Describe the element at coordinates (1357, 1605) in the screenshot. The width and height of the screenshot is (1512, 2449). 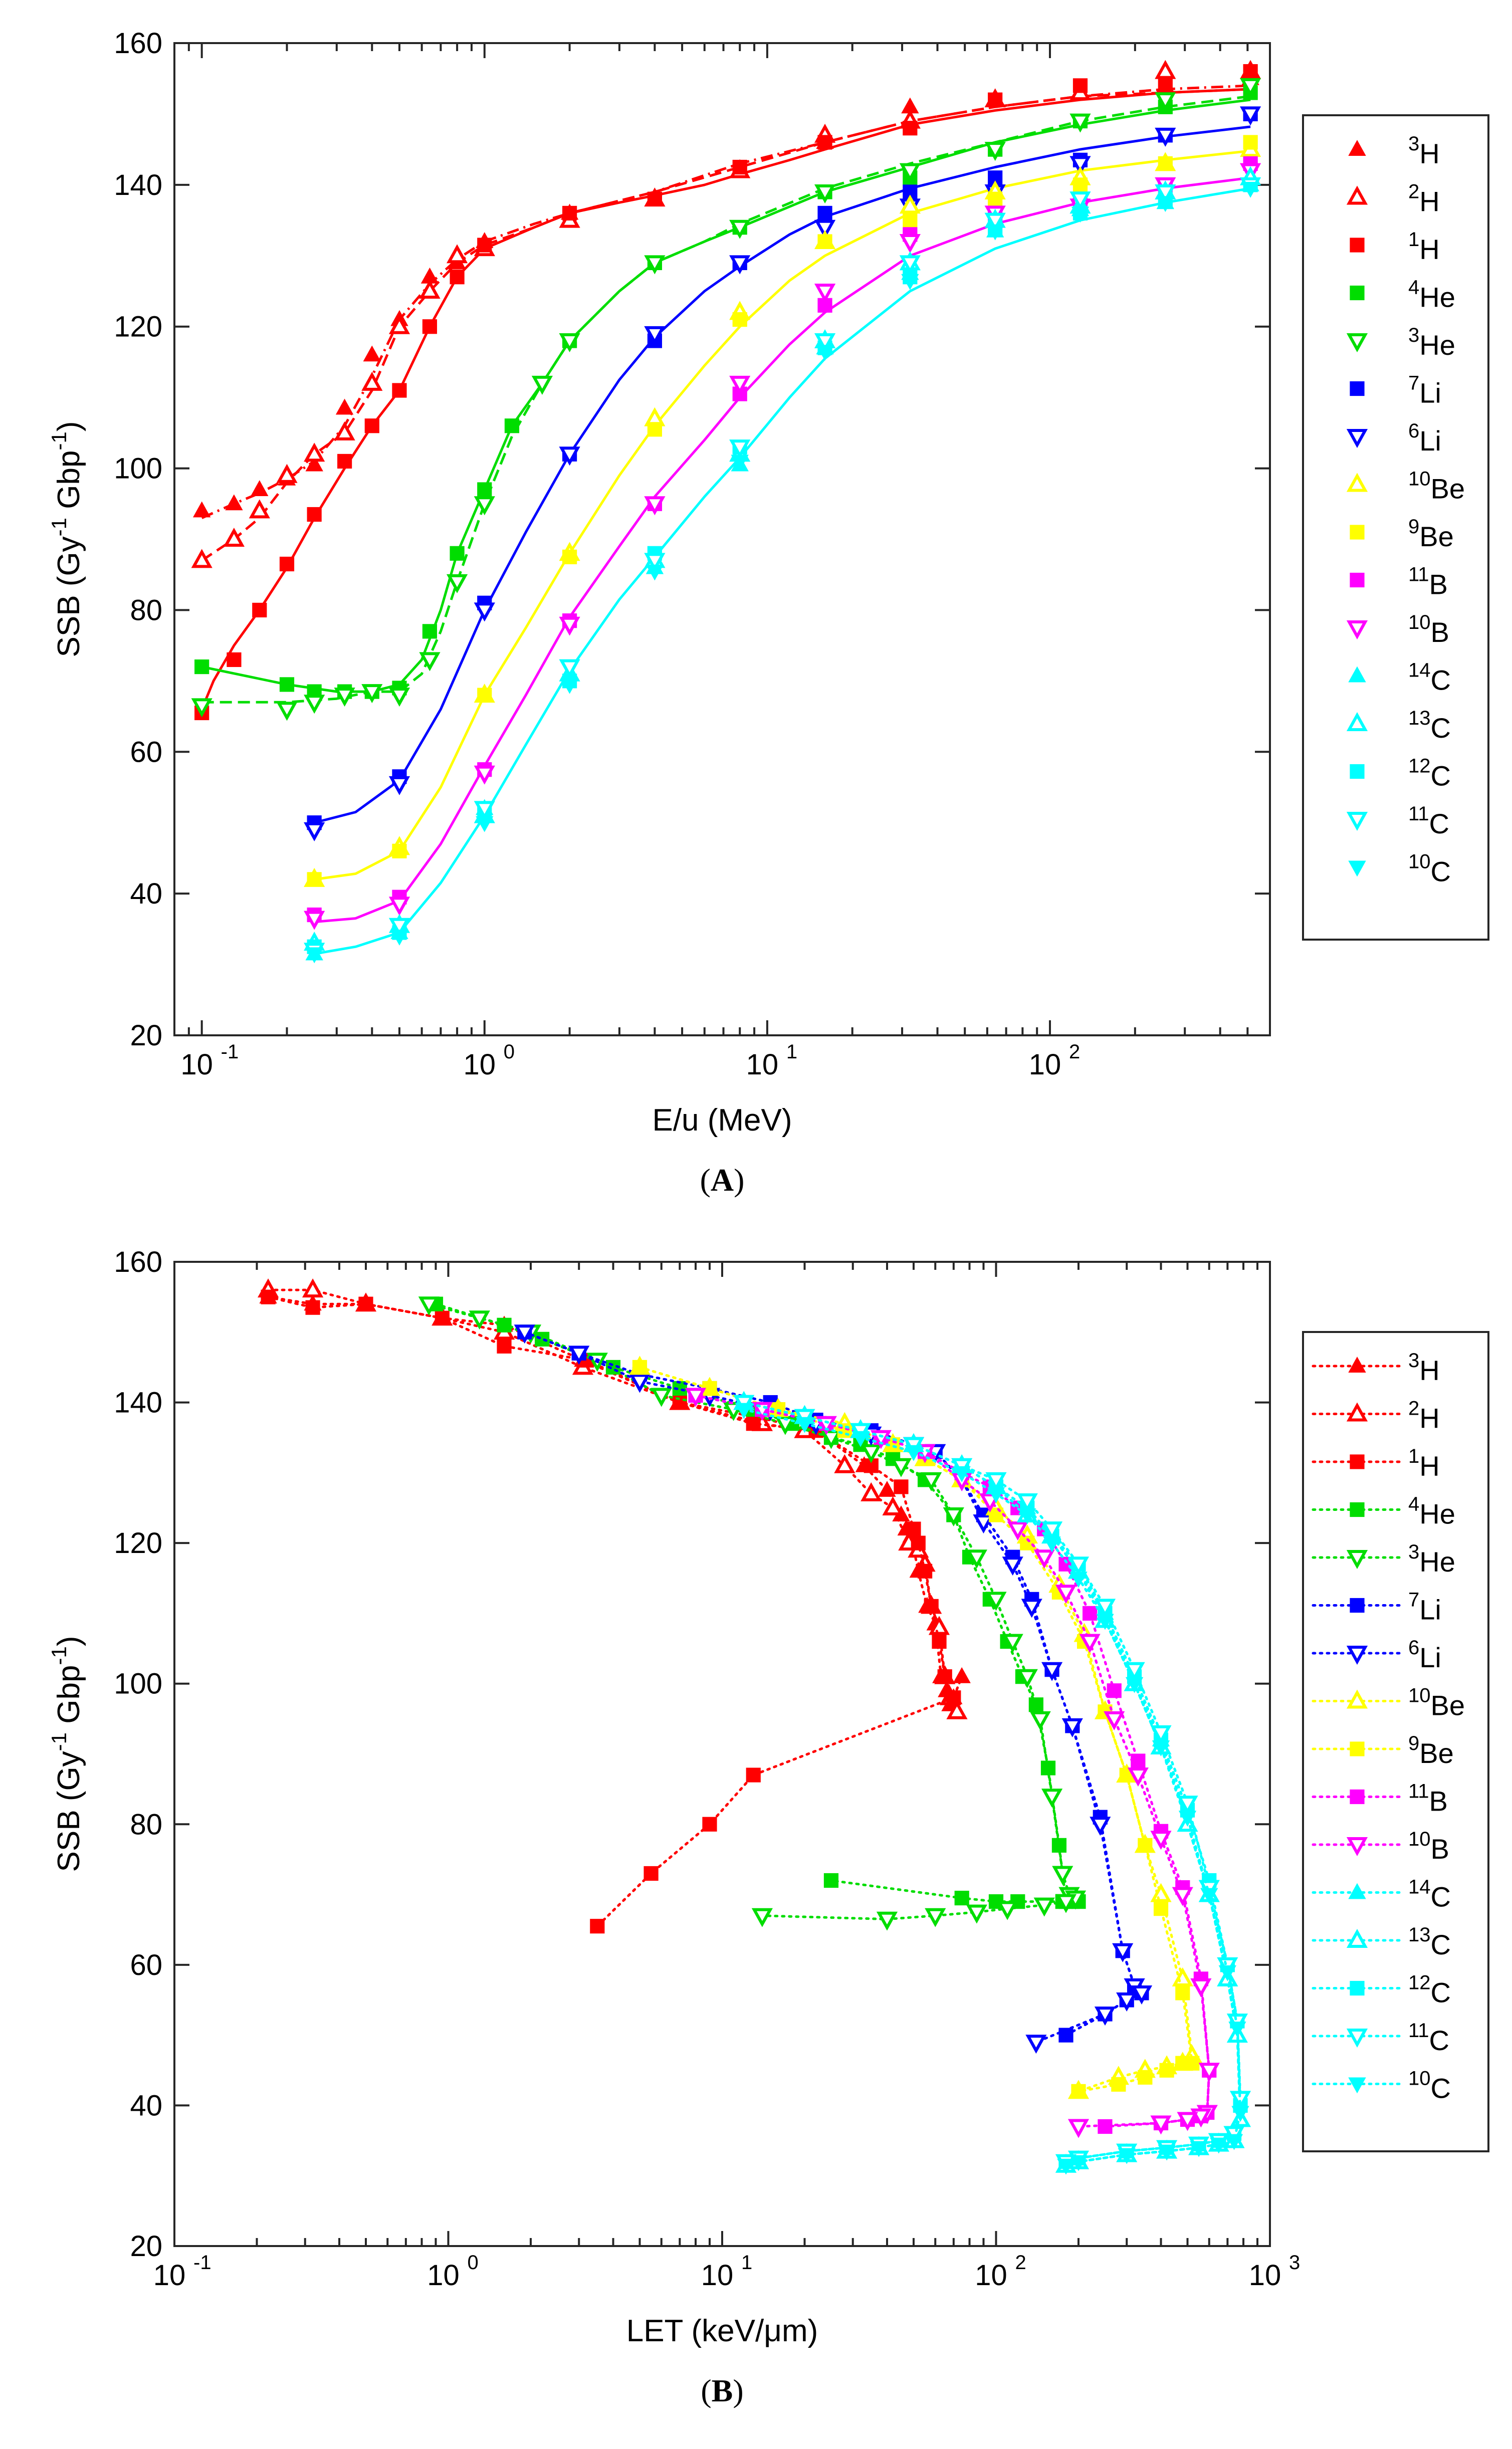
I see `legend-marker-7Li` at that location.